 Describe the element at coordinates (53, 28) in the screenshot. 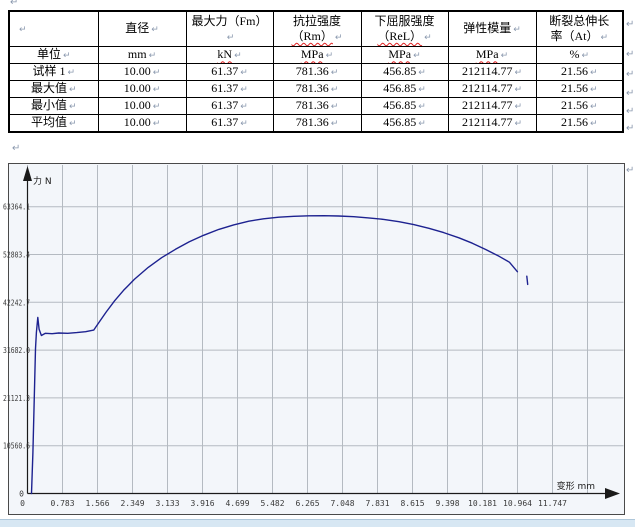

I see `header-empty-cell: ↵` at that location.